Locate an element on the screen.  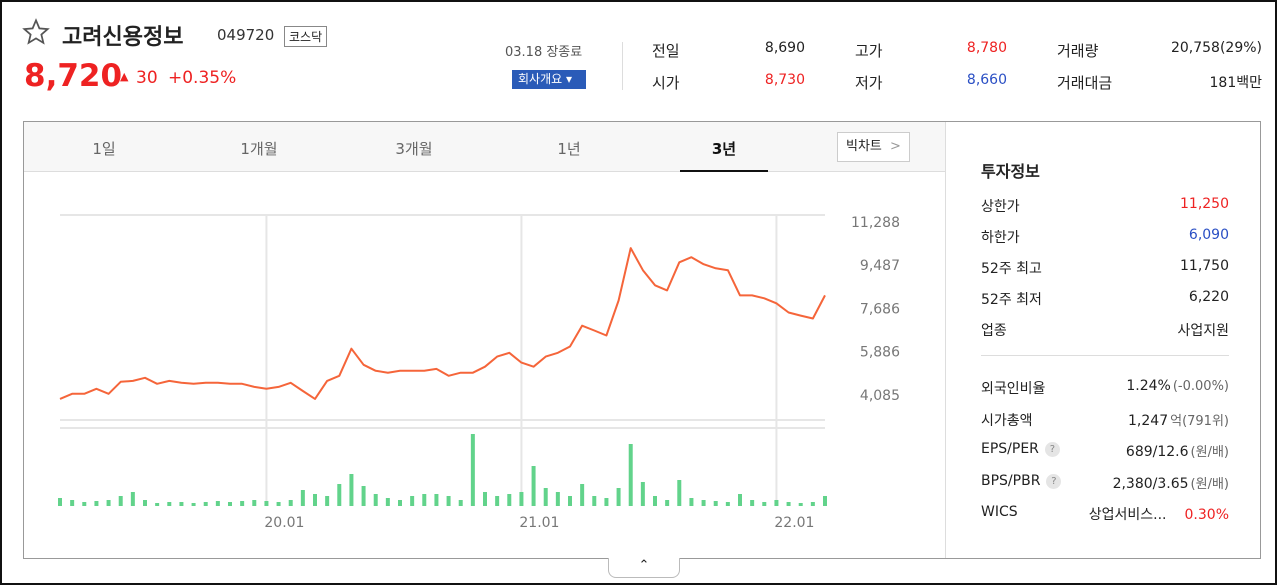
invest-row: 업종 사업지원 is located at coordinates (1105, 330).